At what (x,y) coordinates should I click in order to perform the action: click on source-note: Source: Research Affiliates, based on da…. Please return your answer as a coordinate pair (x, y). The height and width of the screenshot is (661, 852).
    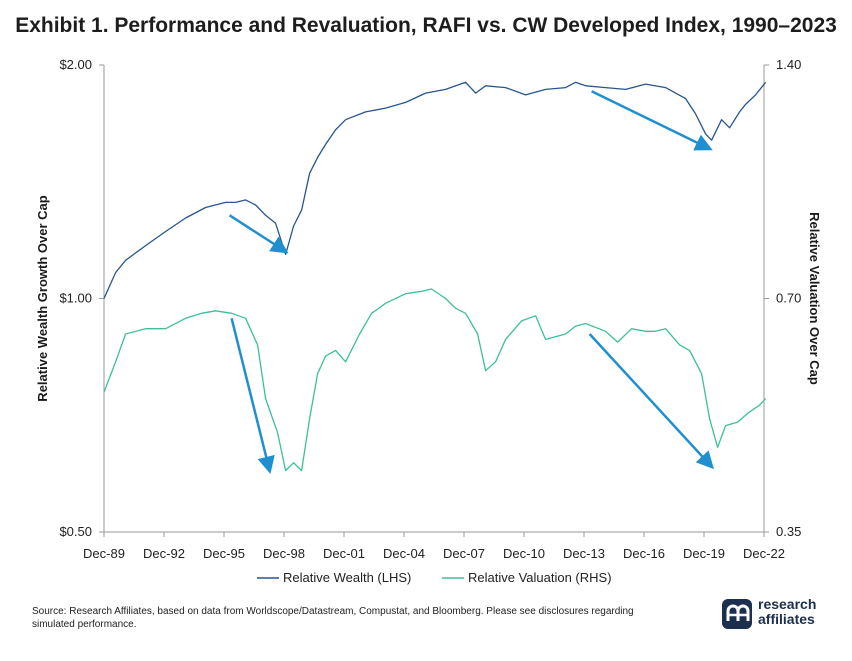
    Looking at the image, I should click on (333, 618).